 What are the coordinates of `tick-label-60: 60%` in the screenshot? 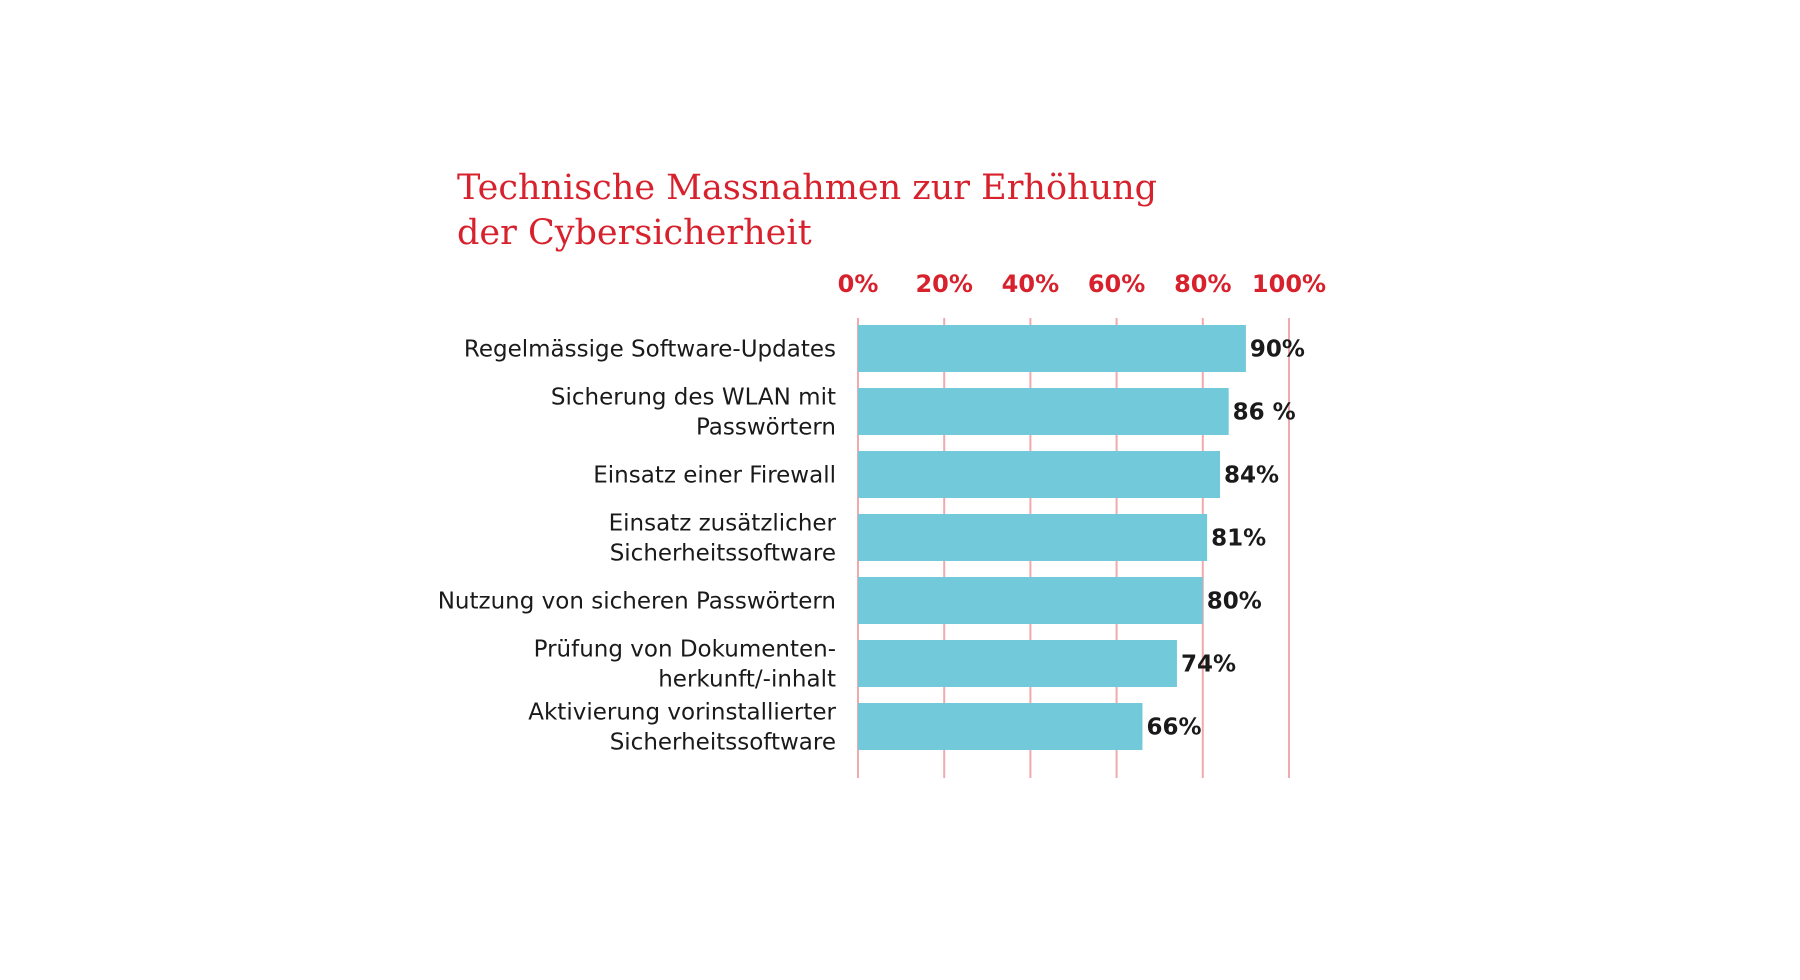 It's located at (1116, 284).